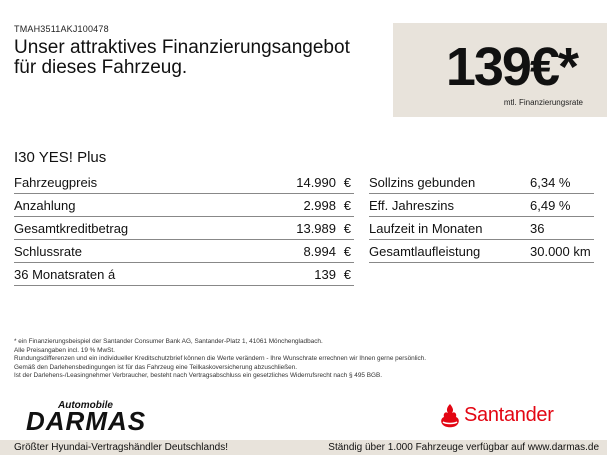 This screenshot has height=455, width=607. What do you see at coordinates (550, 182) in the screenshot?
I see `row-value: 6,34 %` at bounding box center [550, 182].